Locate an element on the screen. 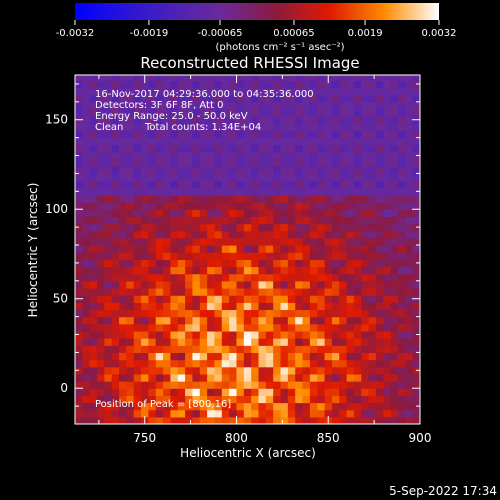 This screenshot has height=500, width=500. colorbar-tick-label: 0.00065 is located at coordinates (293, 33).